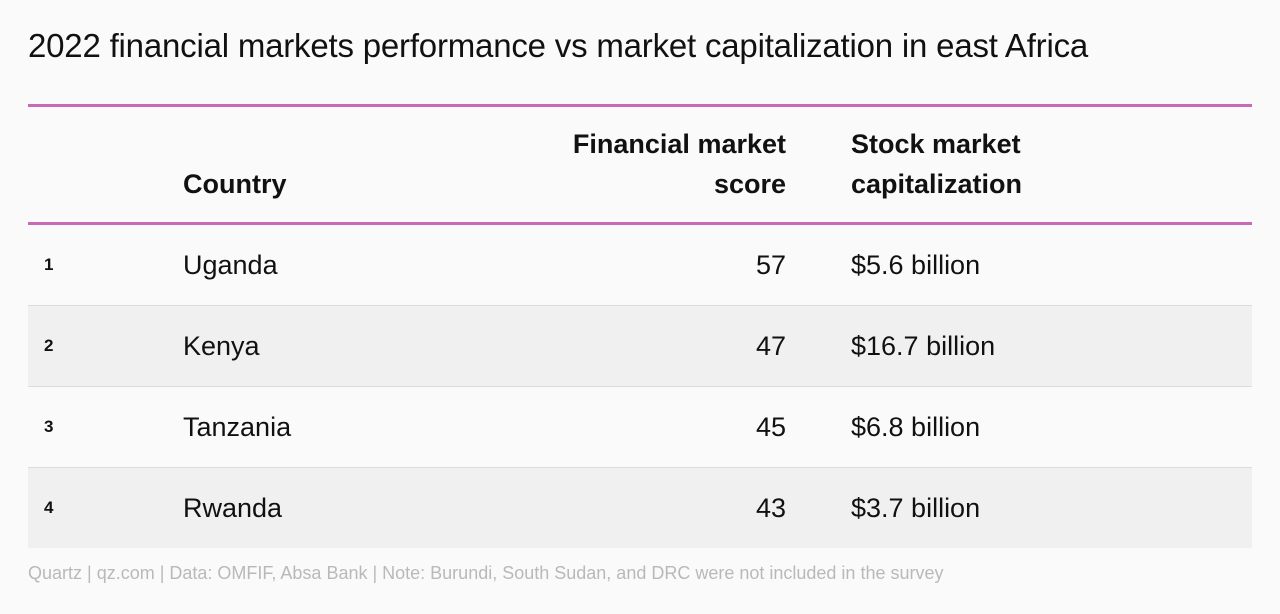  I want to click on rank-cell: 3, so click(49, 426).